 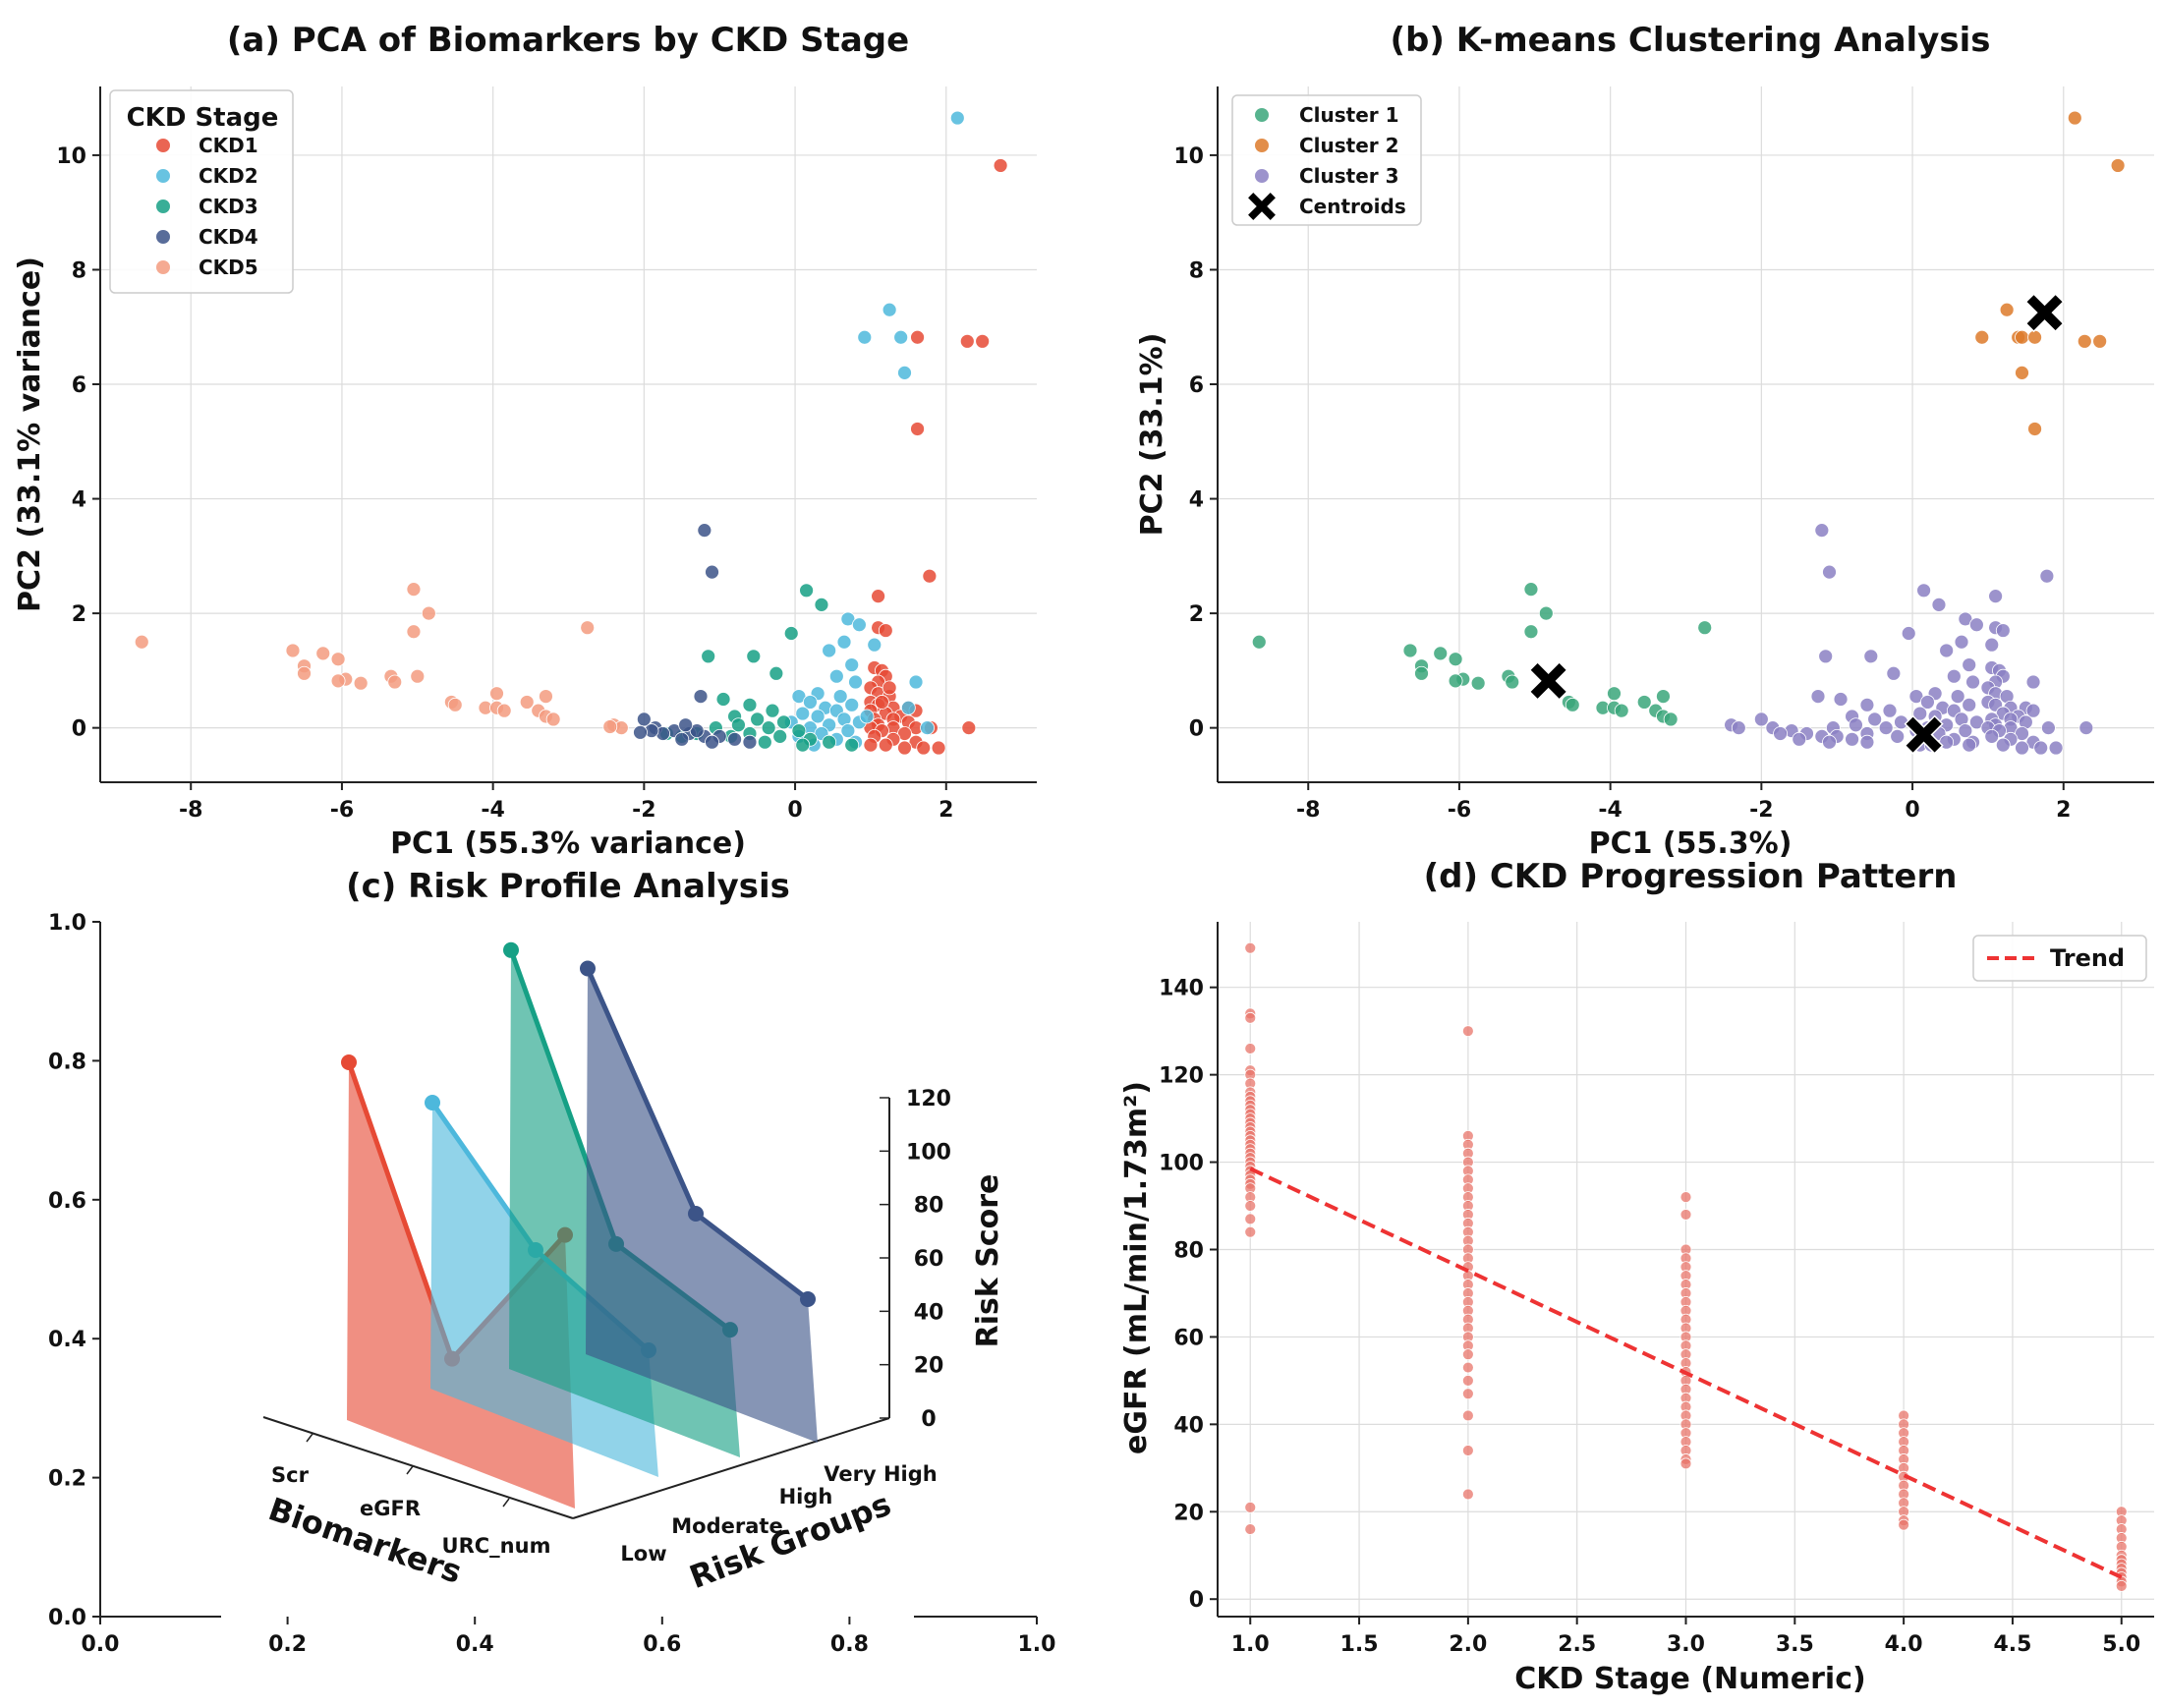 What do you see at coordinates (1691, 843) in the screenshot?
I see `panel-b-xlabel: PC1 (55.3%)` at bounding box center [1691, 843].